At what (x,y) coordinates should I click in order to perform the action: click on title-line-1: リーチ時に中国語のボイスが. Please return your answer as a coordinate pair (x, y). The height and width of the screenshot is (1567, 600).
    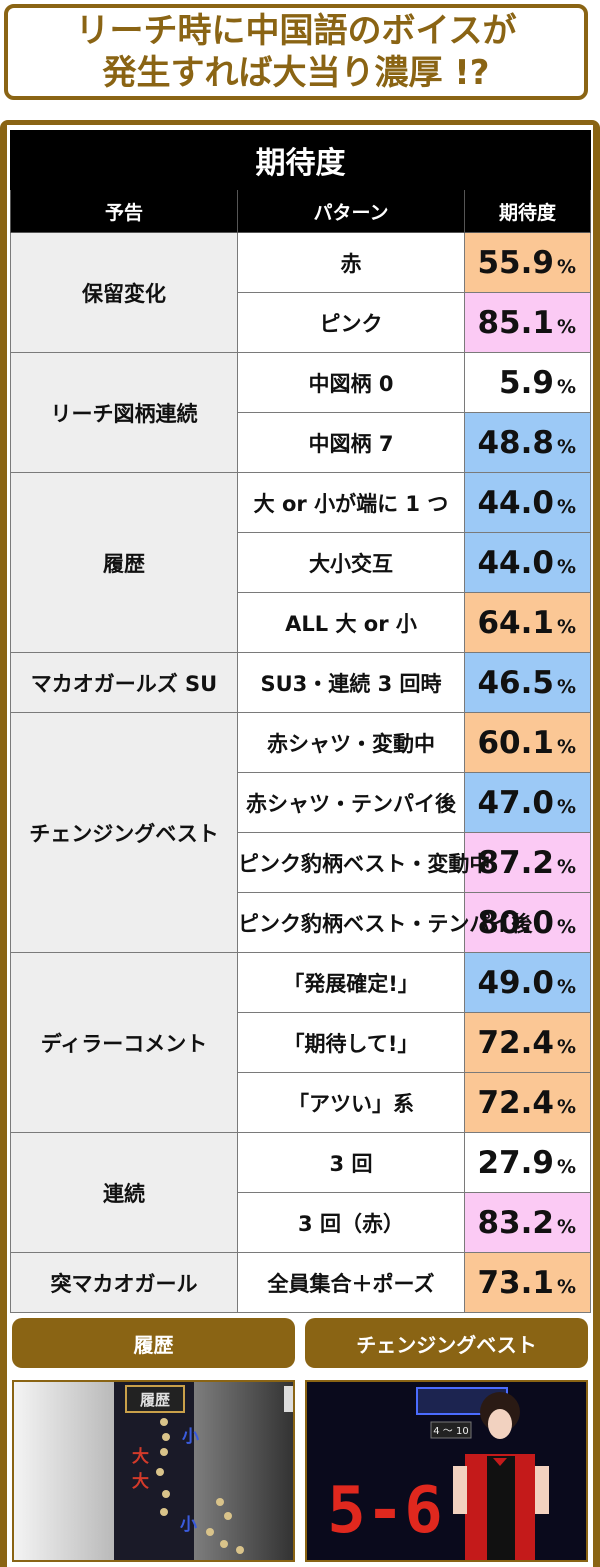
    Looking at the image, I should click on (296, 31).